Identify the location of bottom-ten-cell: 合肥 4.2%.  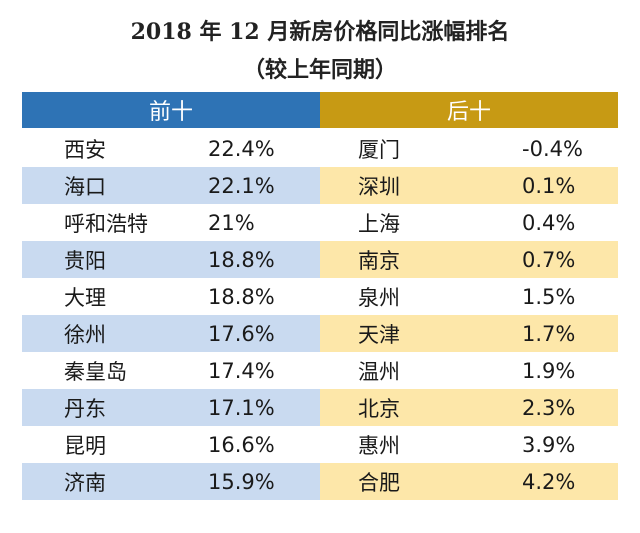
(469, 481).